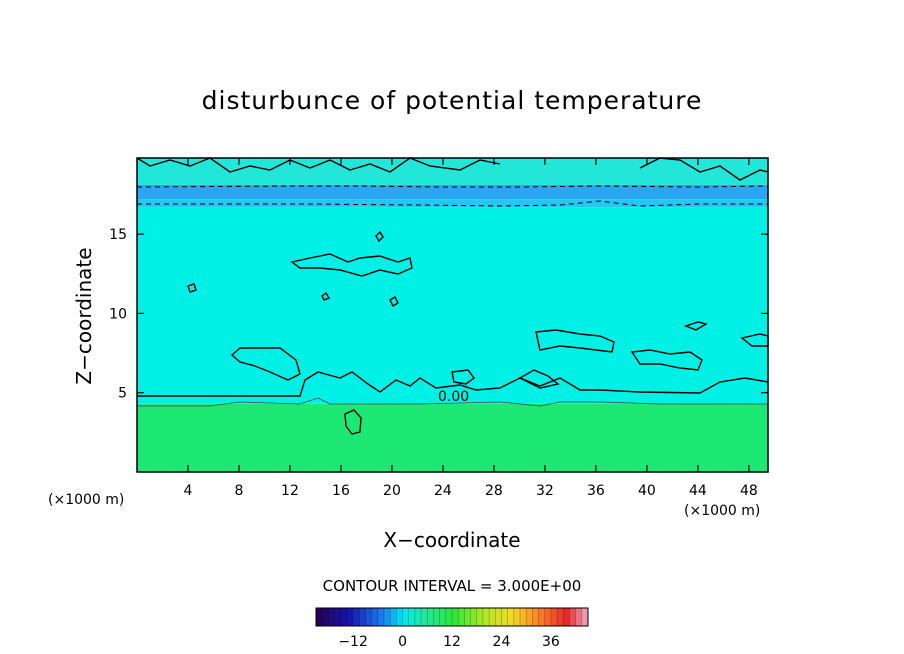 The height and width of the screenshot is (654, 904). I want to click on x-tick-label: 44, so click(698, 491).